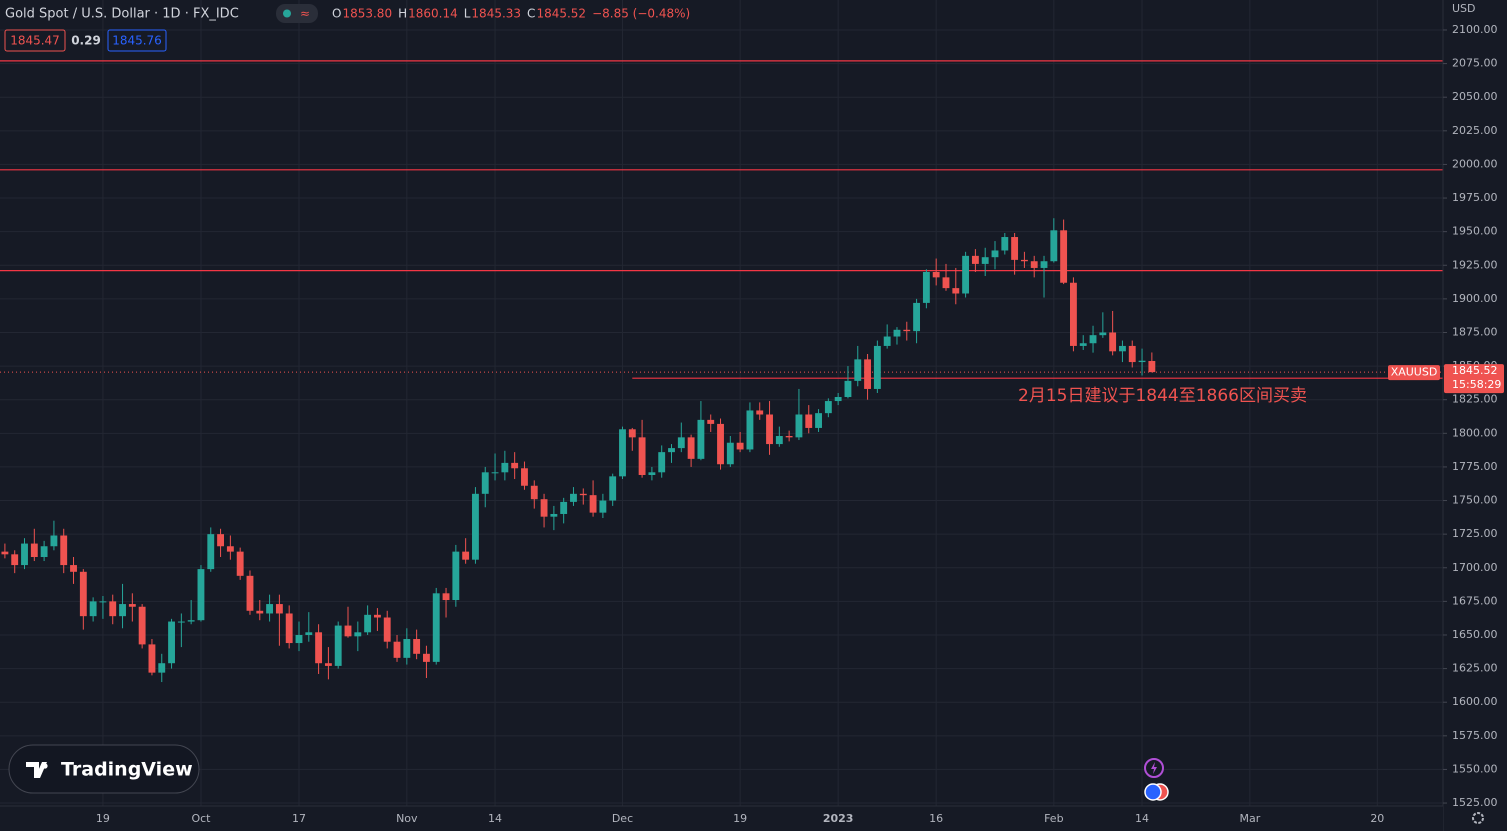 This screenshot has width=1507, height=831. I want to click on chart-title: Gold Spot / U.S. Dollar · 1D · FX_IDC, so click(122, 14).